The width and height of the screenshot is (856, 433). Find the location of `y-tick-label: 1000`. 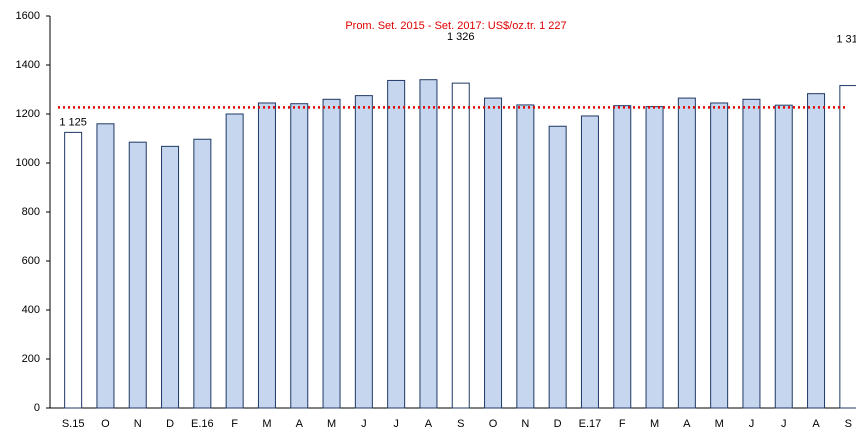

y-tick-label: 1000 is located at coordinates (28, 163).